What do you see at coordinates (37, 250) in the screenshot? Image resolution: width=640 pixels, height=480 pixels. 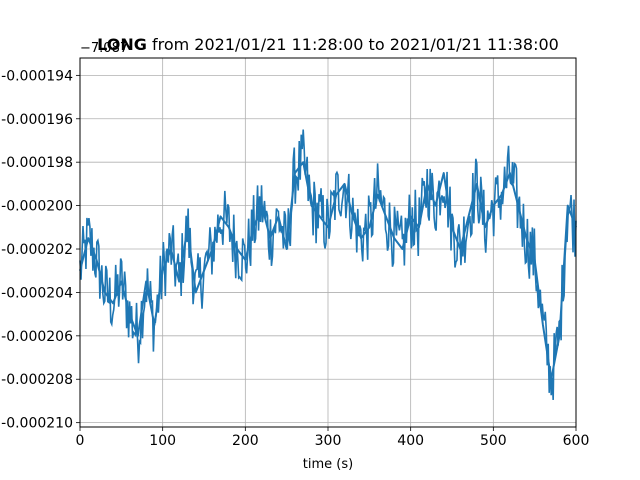 I see `y-tick-label: -0.000202` at bounding box center [37, 250].